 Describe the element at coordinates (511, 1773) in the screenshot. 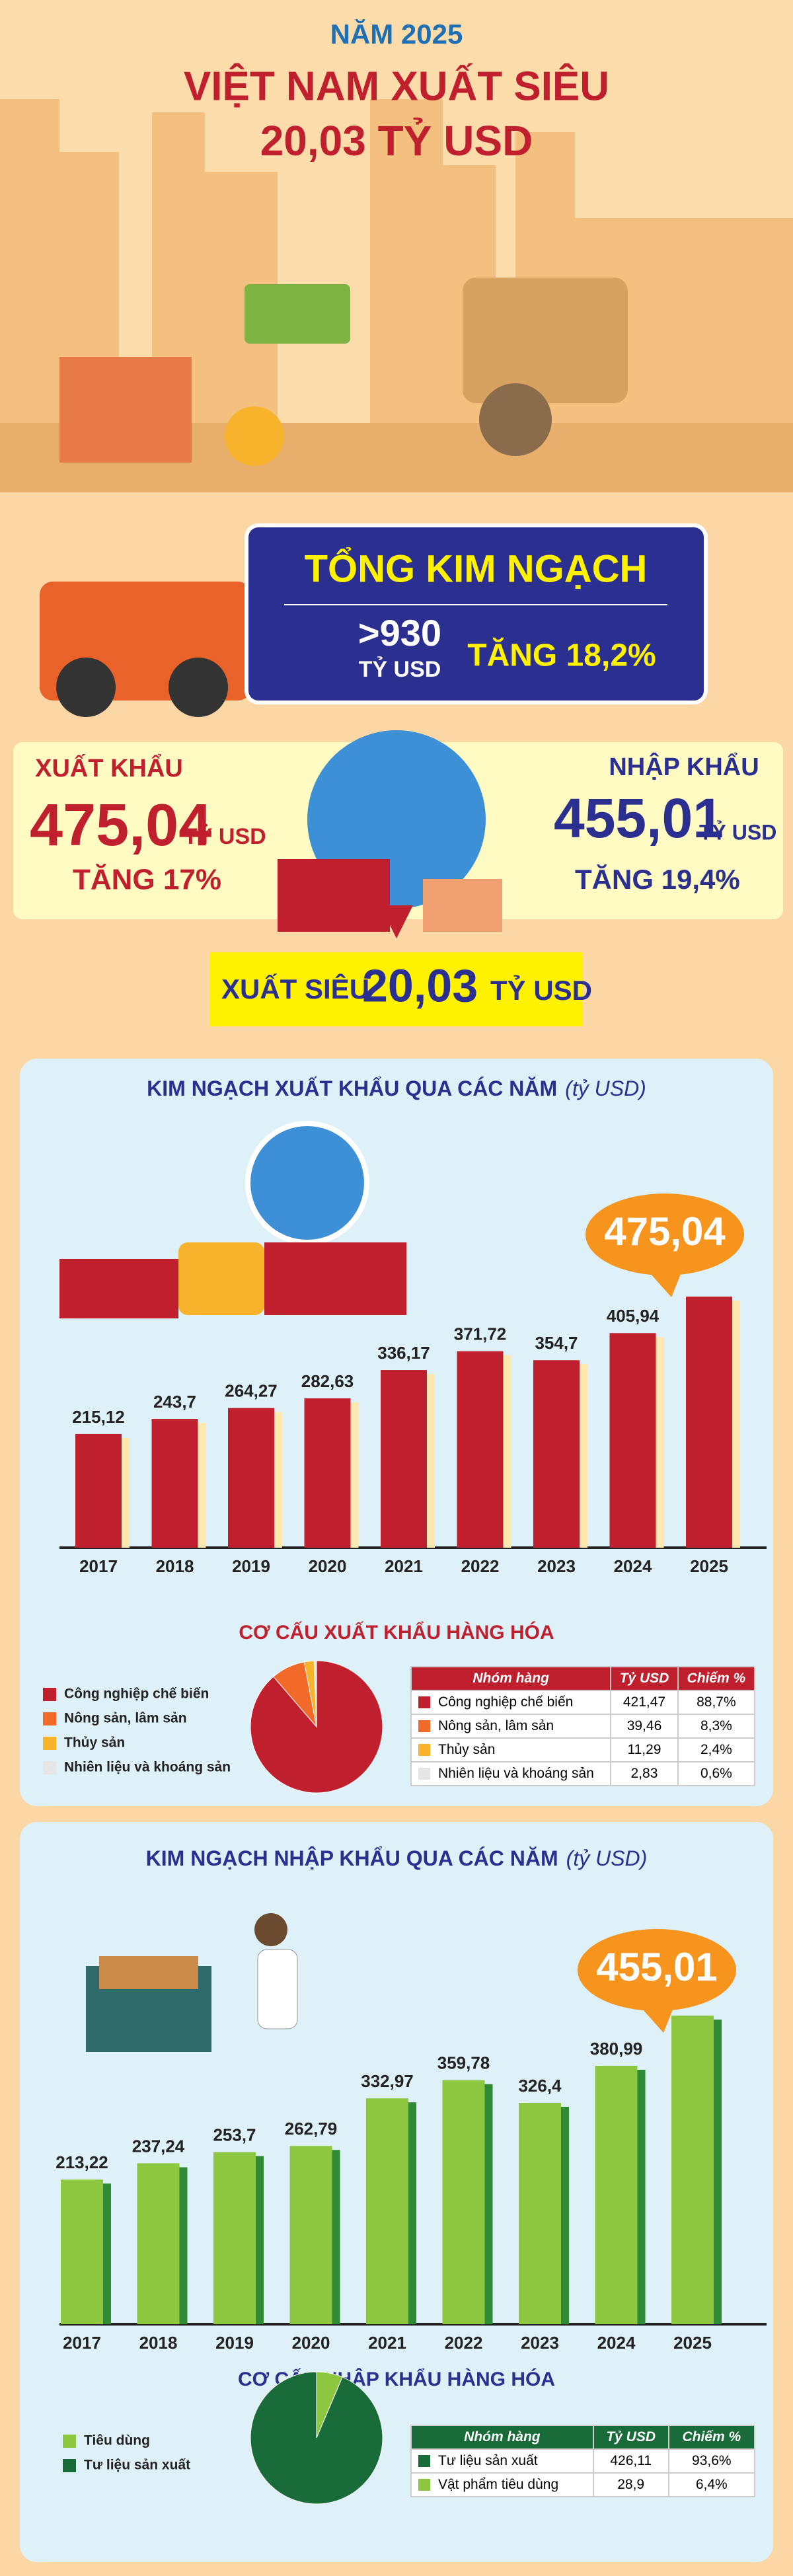

I see `table-cell: Nhiên liệu và khoáng sản` at that location.